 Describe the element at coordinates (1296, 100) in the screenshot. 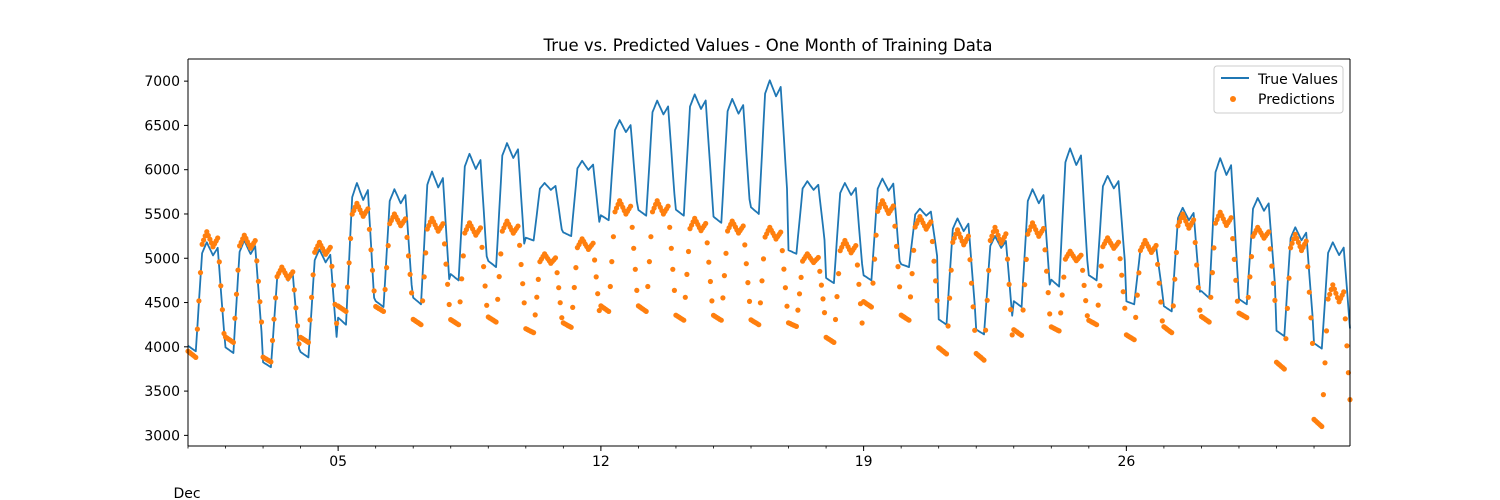

I see `legend-label-predictions: Predictions` at that location.